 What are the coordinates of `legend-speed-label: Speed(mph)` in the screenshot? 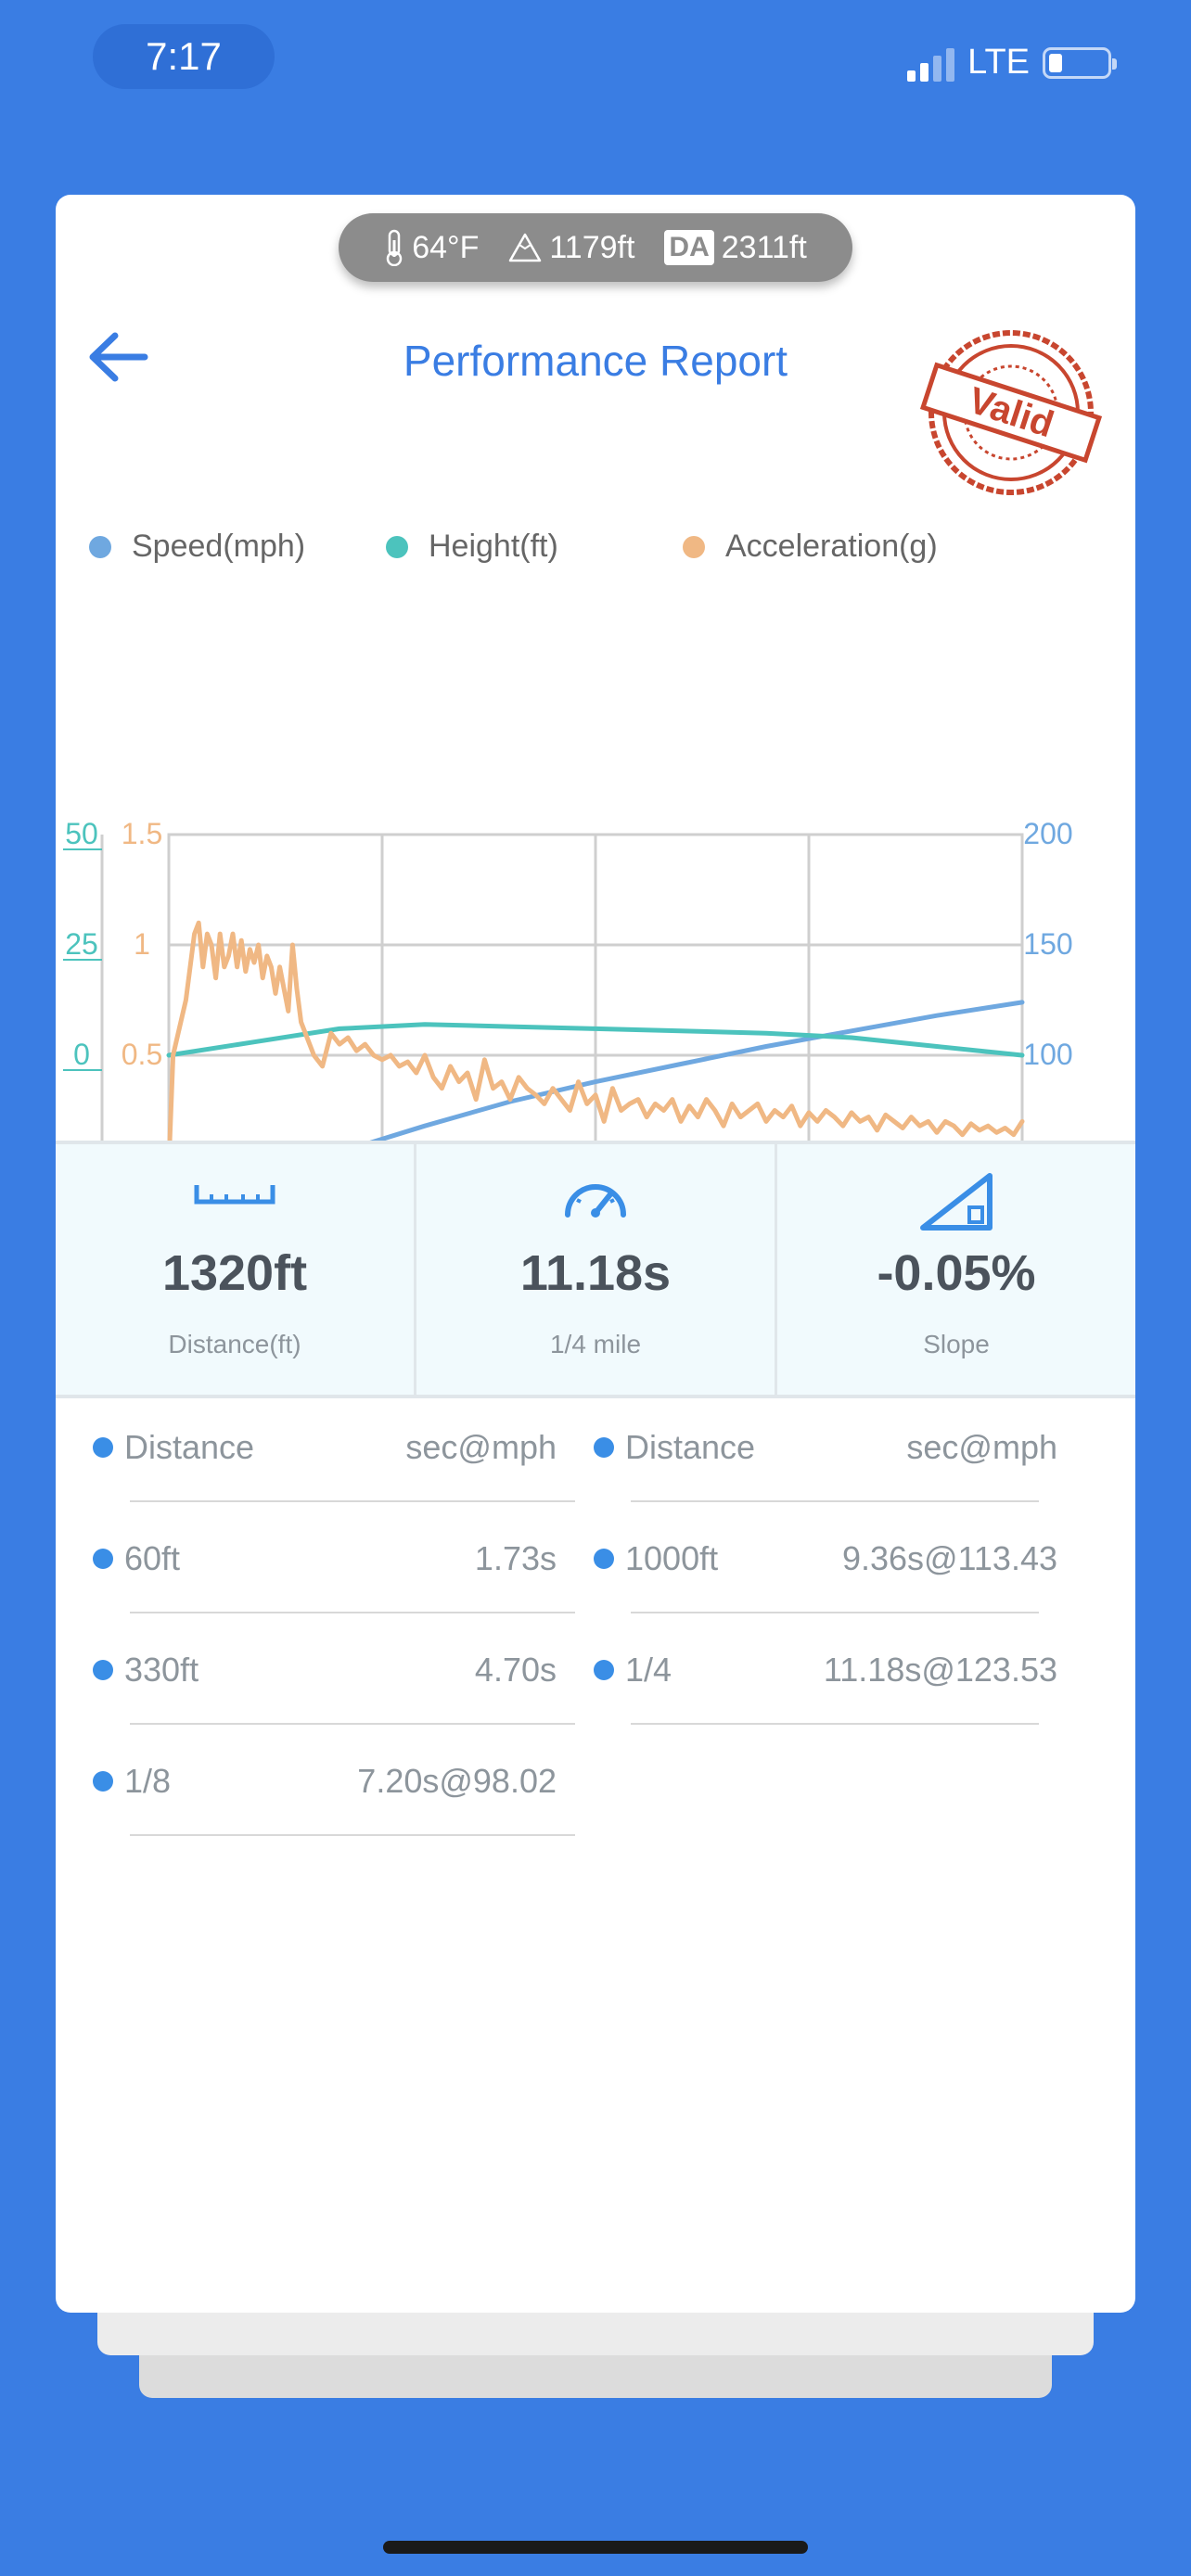 It's located at (219, 546).